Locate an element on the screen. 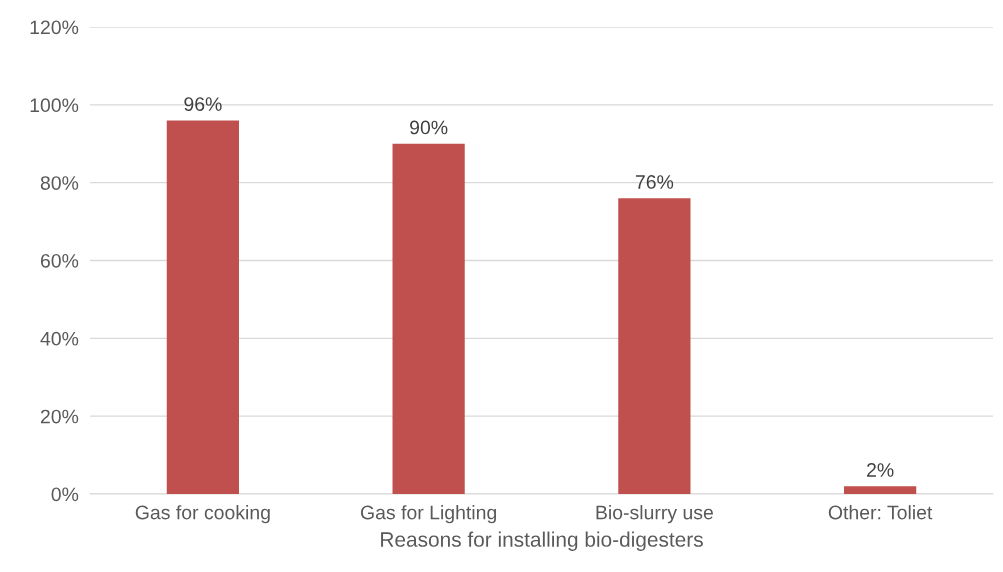 The height and width of the screenshot is (572, 1003). x-tick-label: Other: Toliet is located at coordinates (880, 512).